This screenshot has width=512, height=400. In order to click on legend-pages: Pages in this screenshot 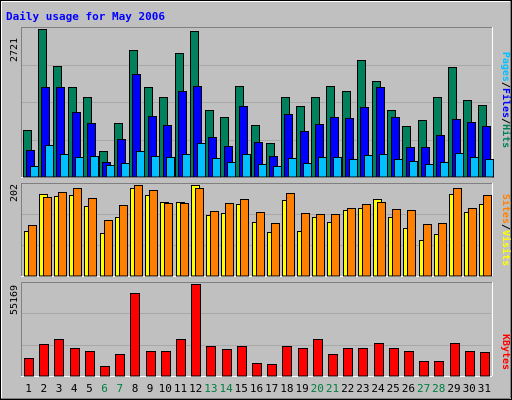, I will do `click(505, 67)`.